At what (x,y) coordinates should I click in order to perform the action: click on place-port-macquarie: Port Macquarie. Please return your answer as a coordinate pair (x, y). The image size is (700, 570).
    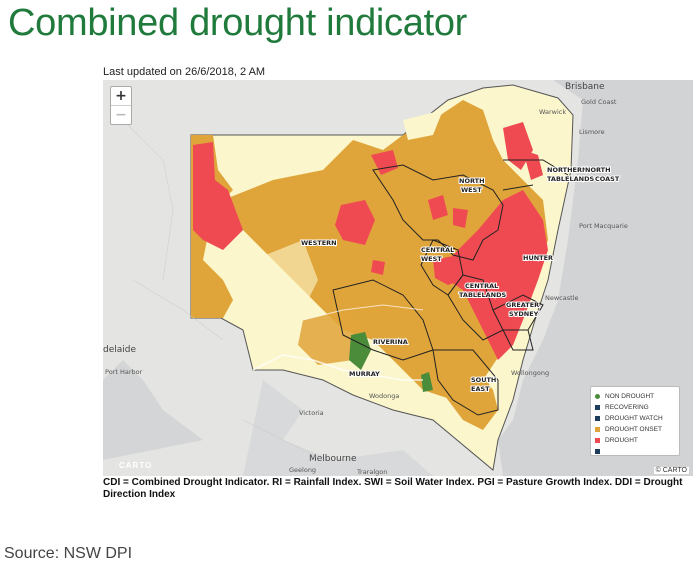
    Looking at the image, I should click on (603, 226).